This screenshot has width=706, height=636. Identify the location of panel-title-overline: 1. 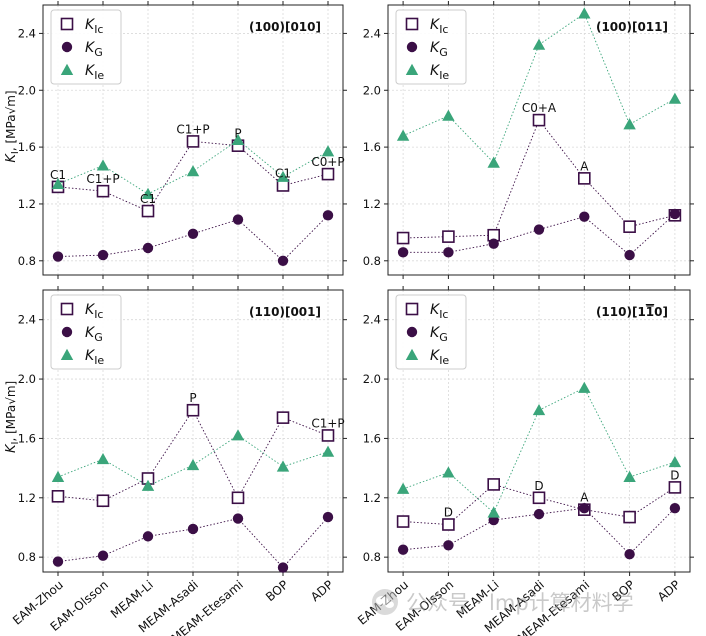
(650, 312).